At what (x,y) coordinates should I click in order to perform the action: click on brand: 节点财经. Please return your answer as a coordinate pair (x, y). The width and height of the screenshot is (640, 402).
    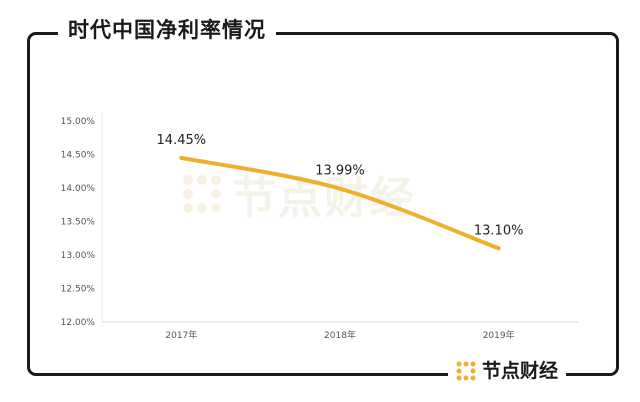
    Looking at the image, I should click on (507, 371).